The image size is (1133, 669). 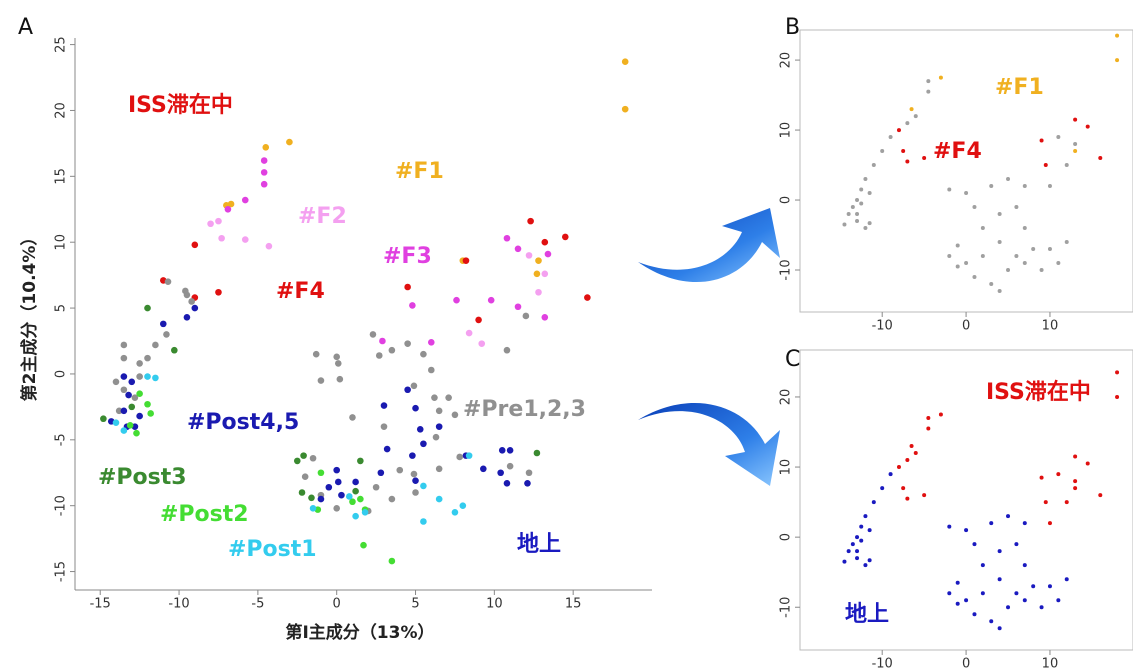 What do you see at coordinates (957, 151) in the screenshot?
I see `series-label: #F4` at bounding box center [957, 151].